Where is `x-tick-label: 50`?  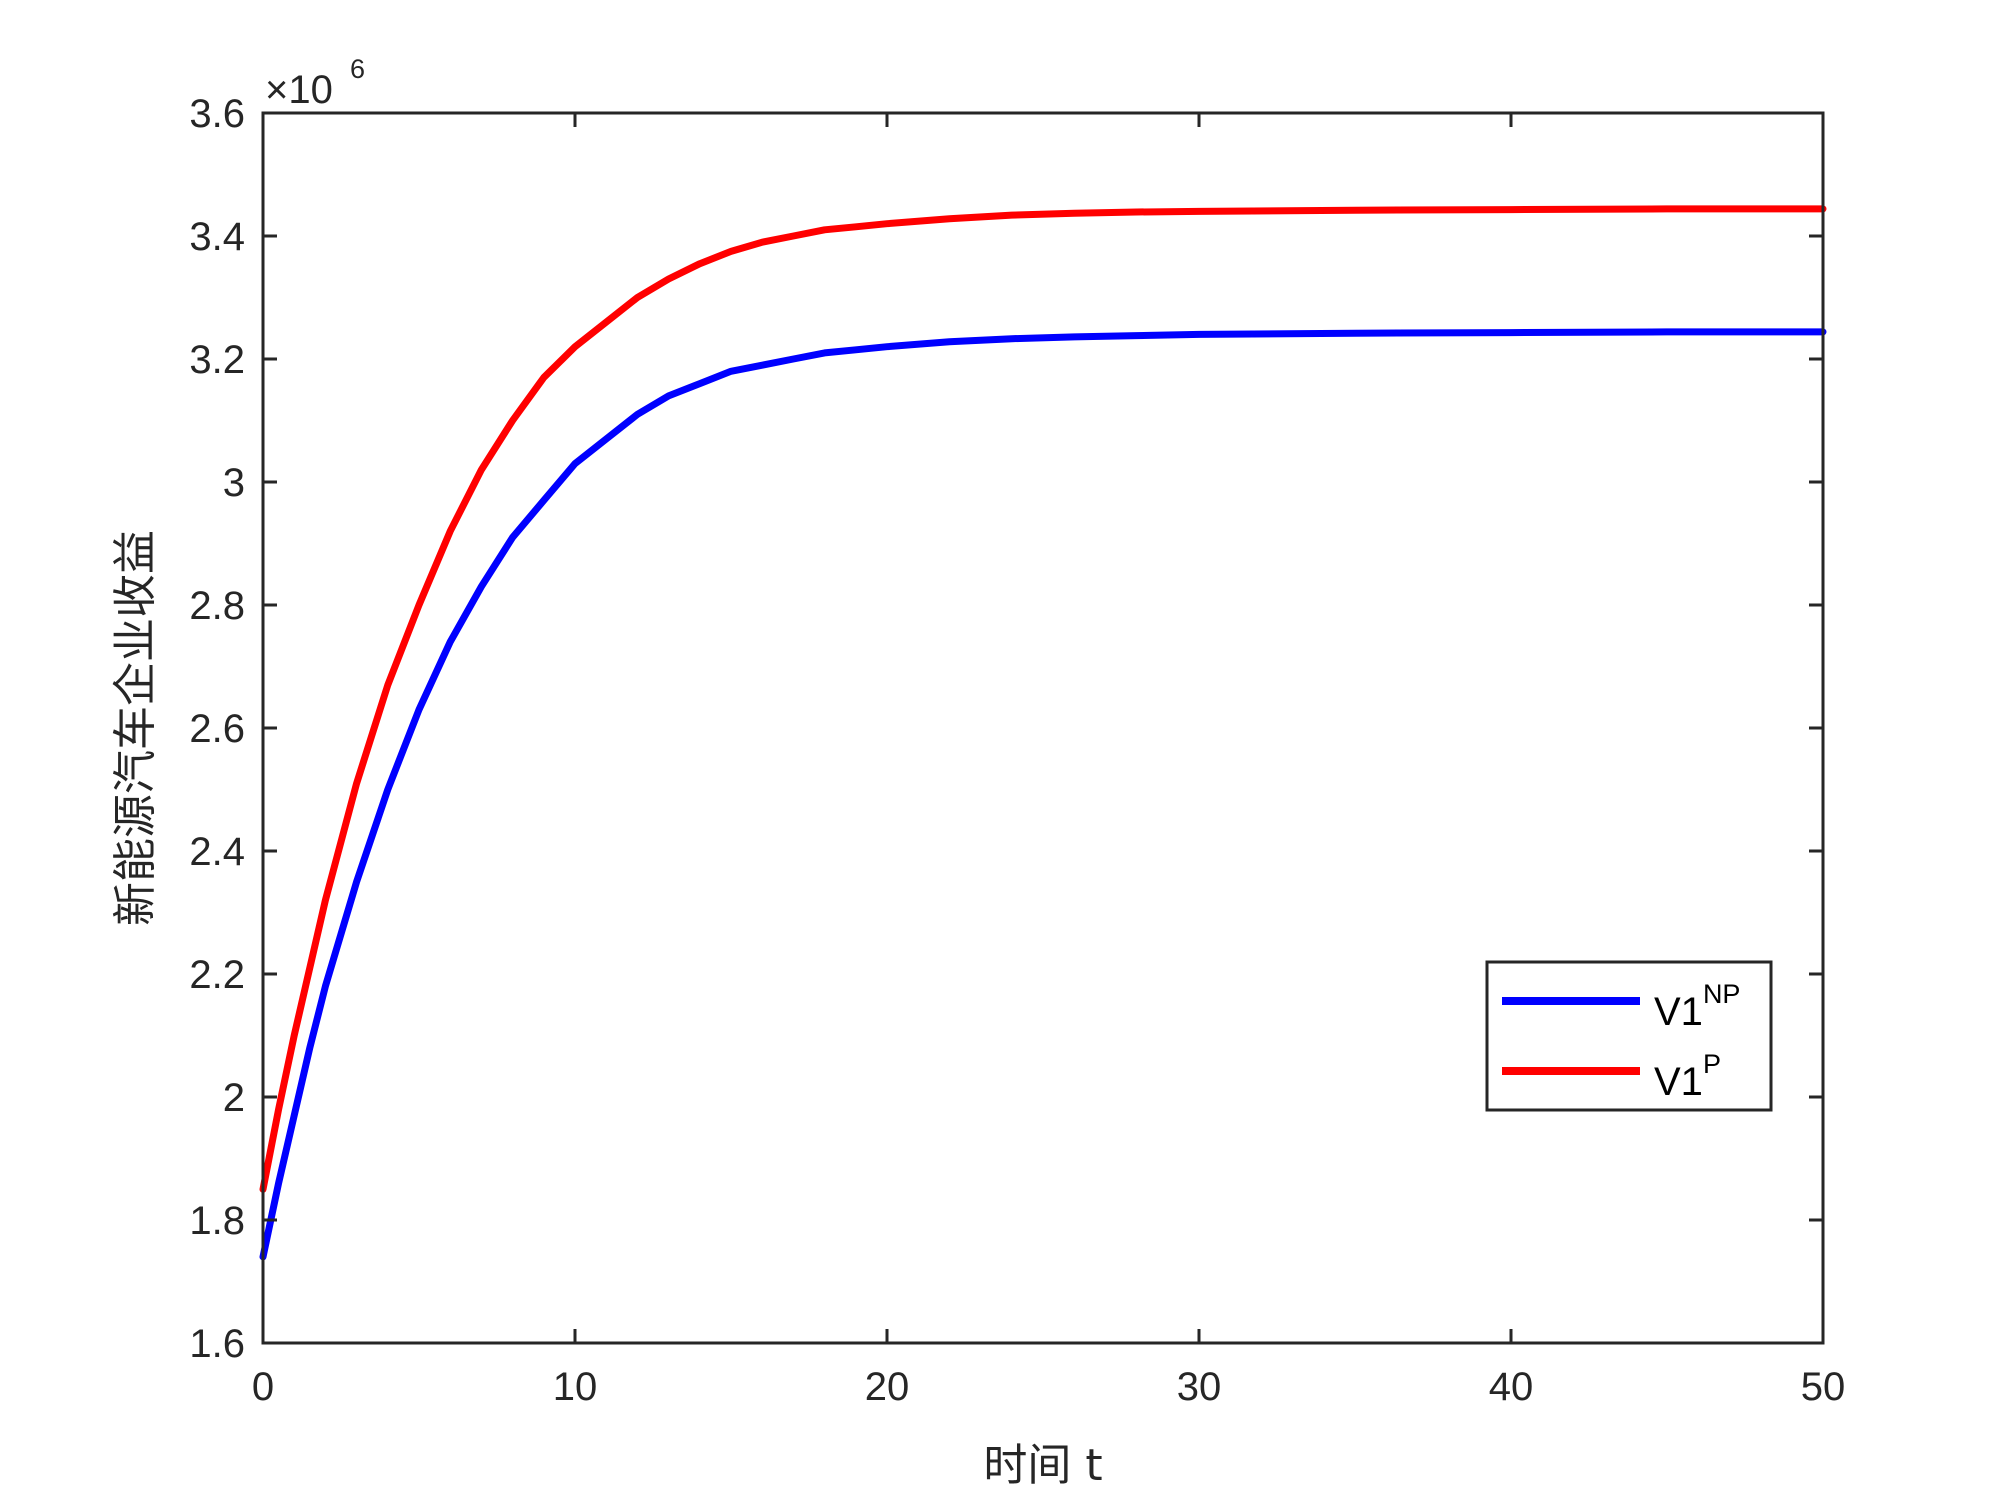 x-tick-label: 50 is located at coordinates (1823, 1387).